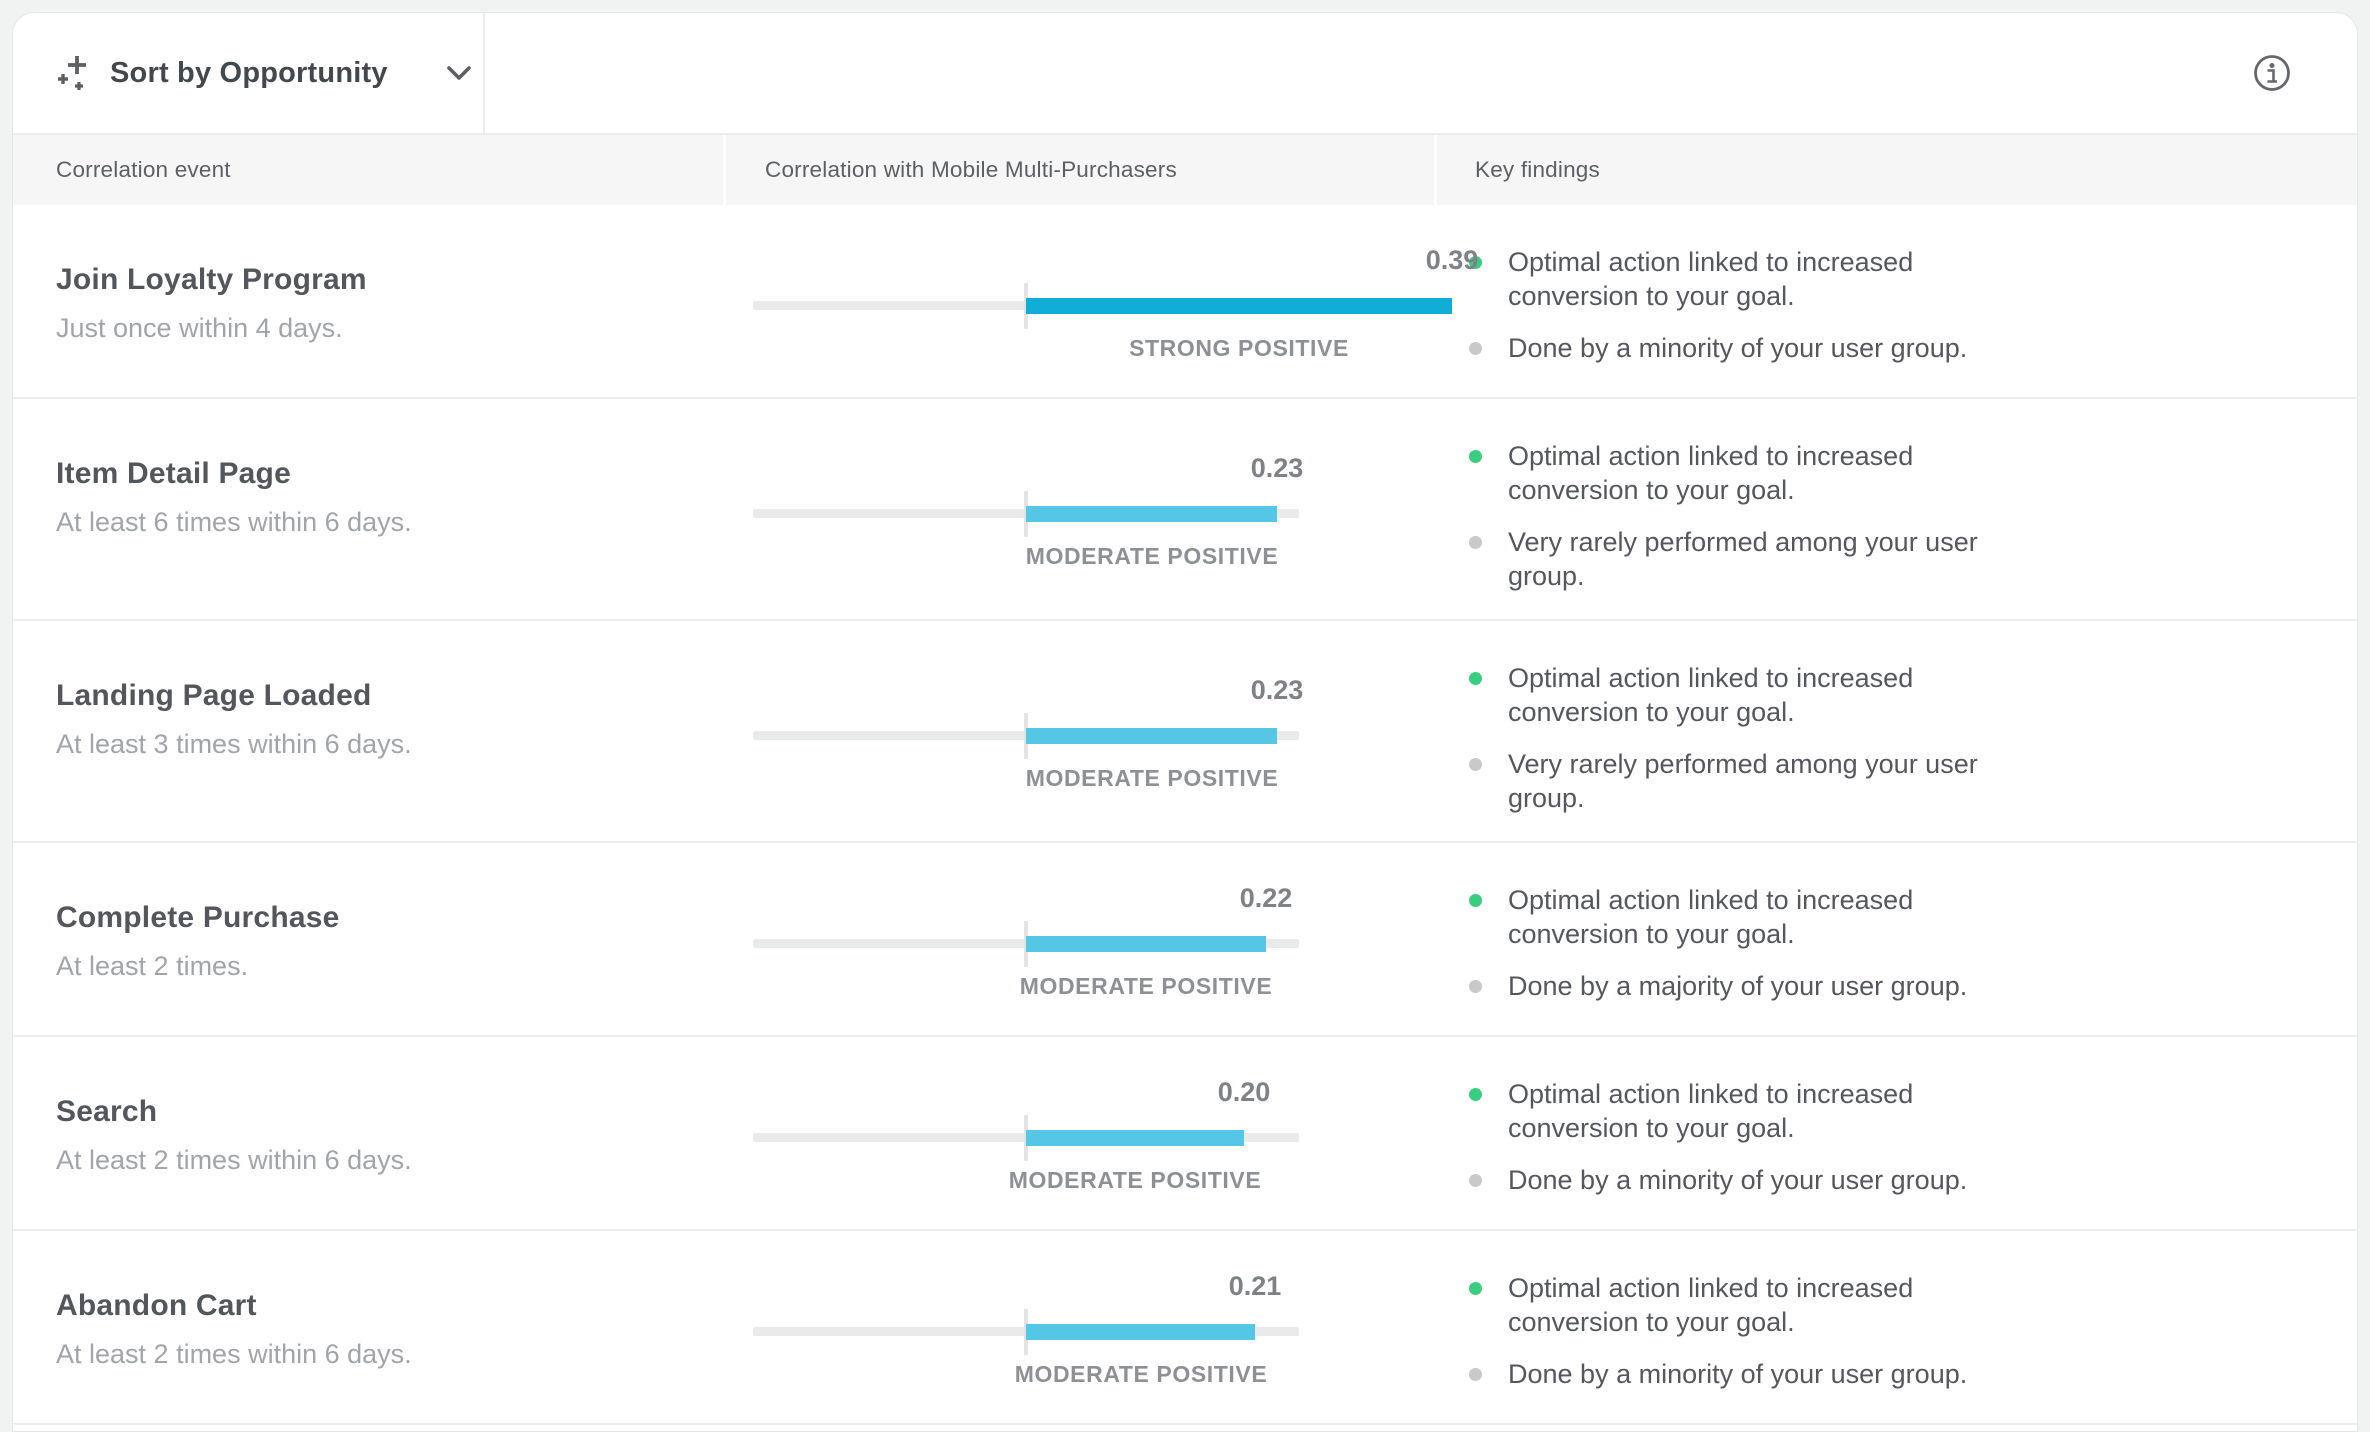 The width and height of the screenshot is (2370, 1432). I want to click on toolbar-sort-section: Sort by Opportunity, so click(249, 73).